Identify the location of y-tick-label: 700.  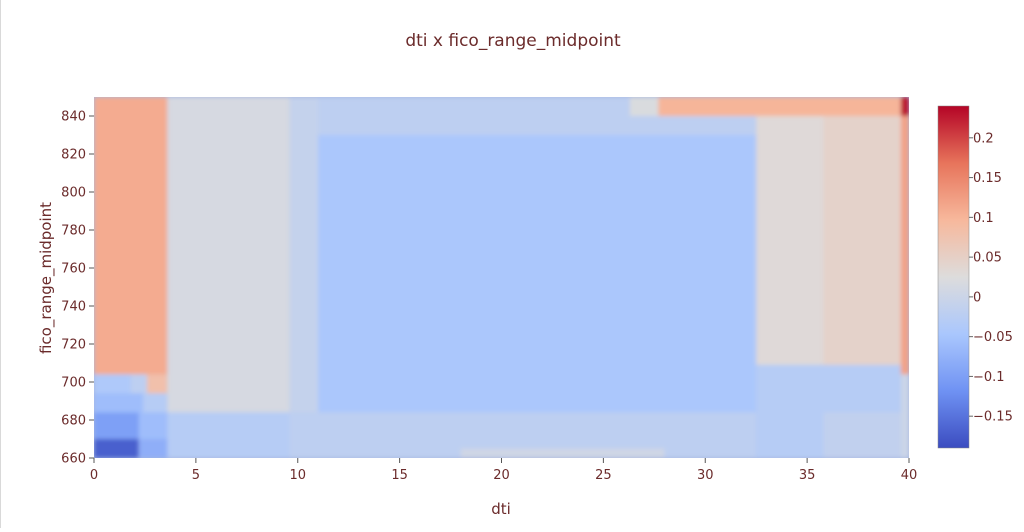
(73, 383).